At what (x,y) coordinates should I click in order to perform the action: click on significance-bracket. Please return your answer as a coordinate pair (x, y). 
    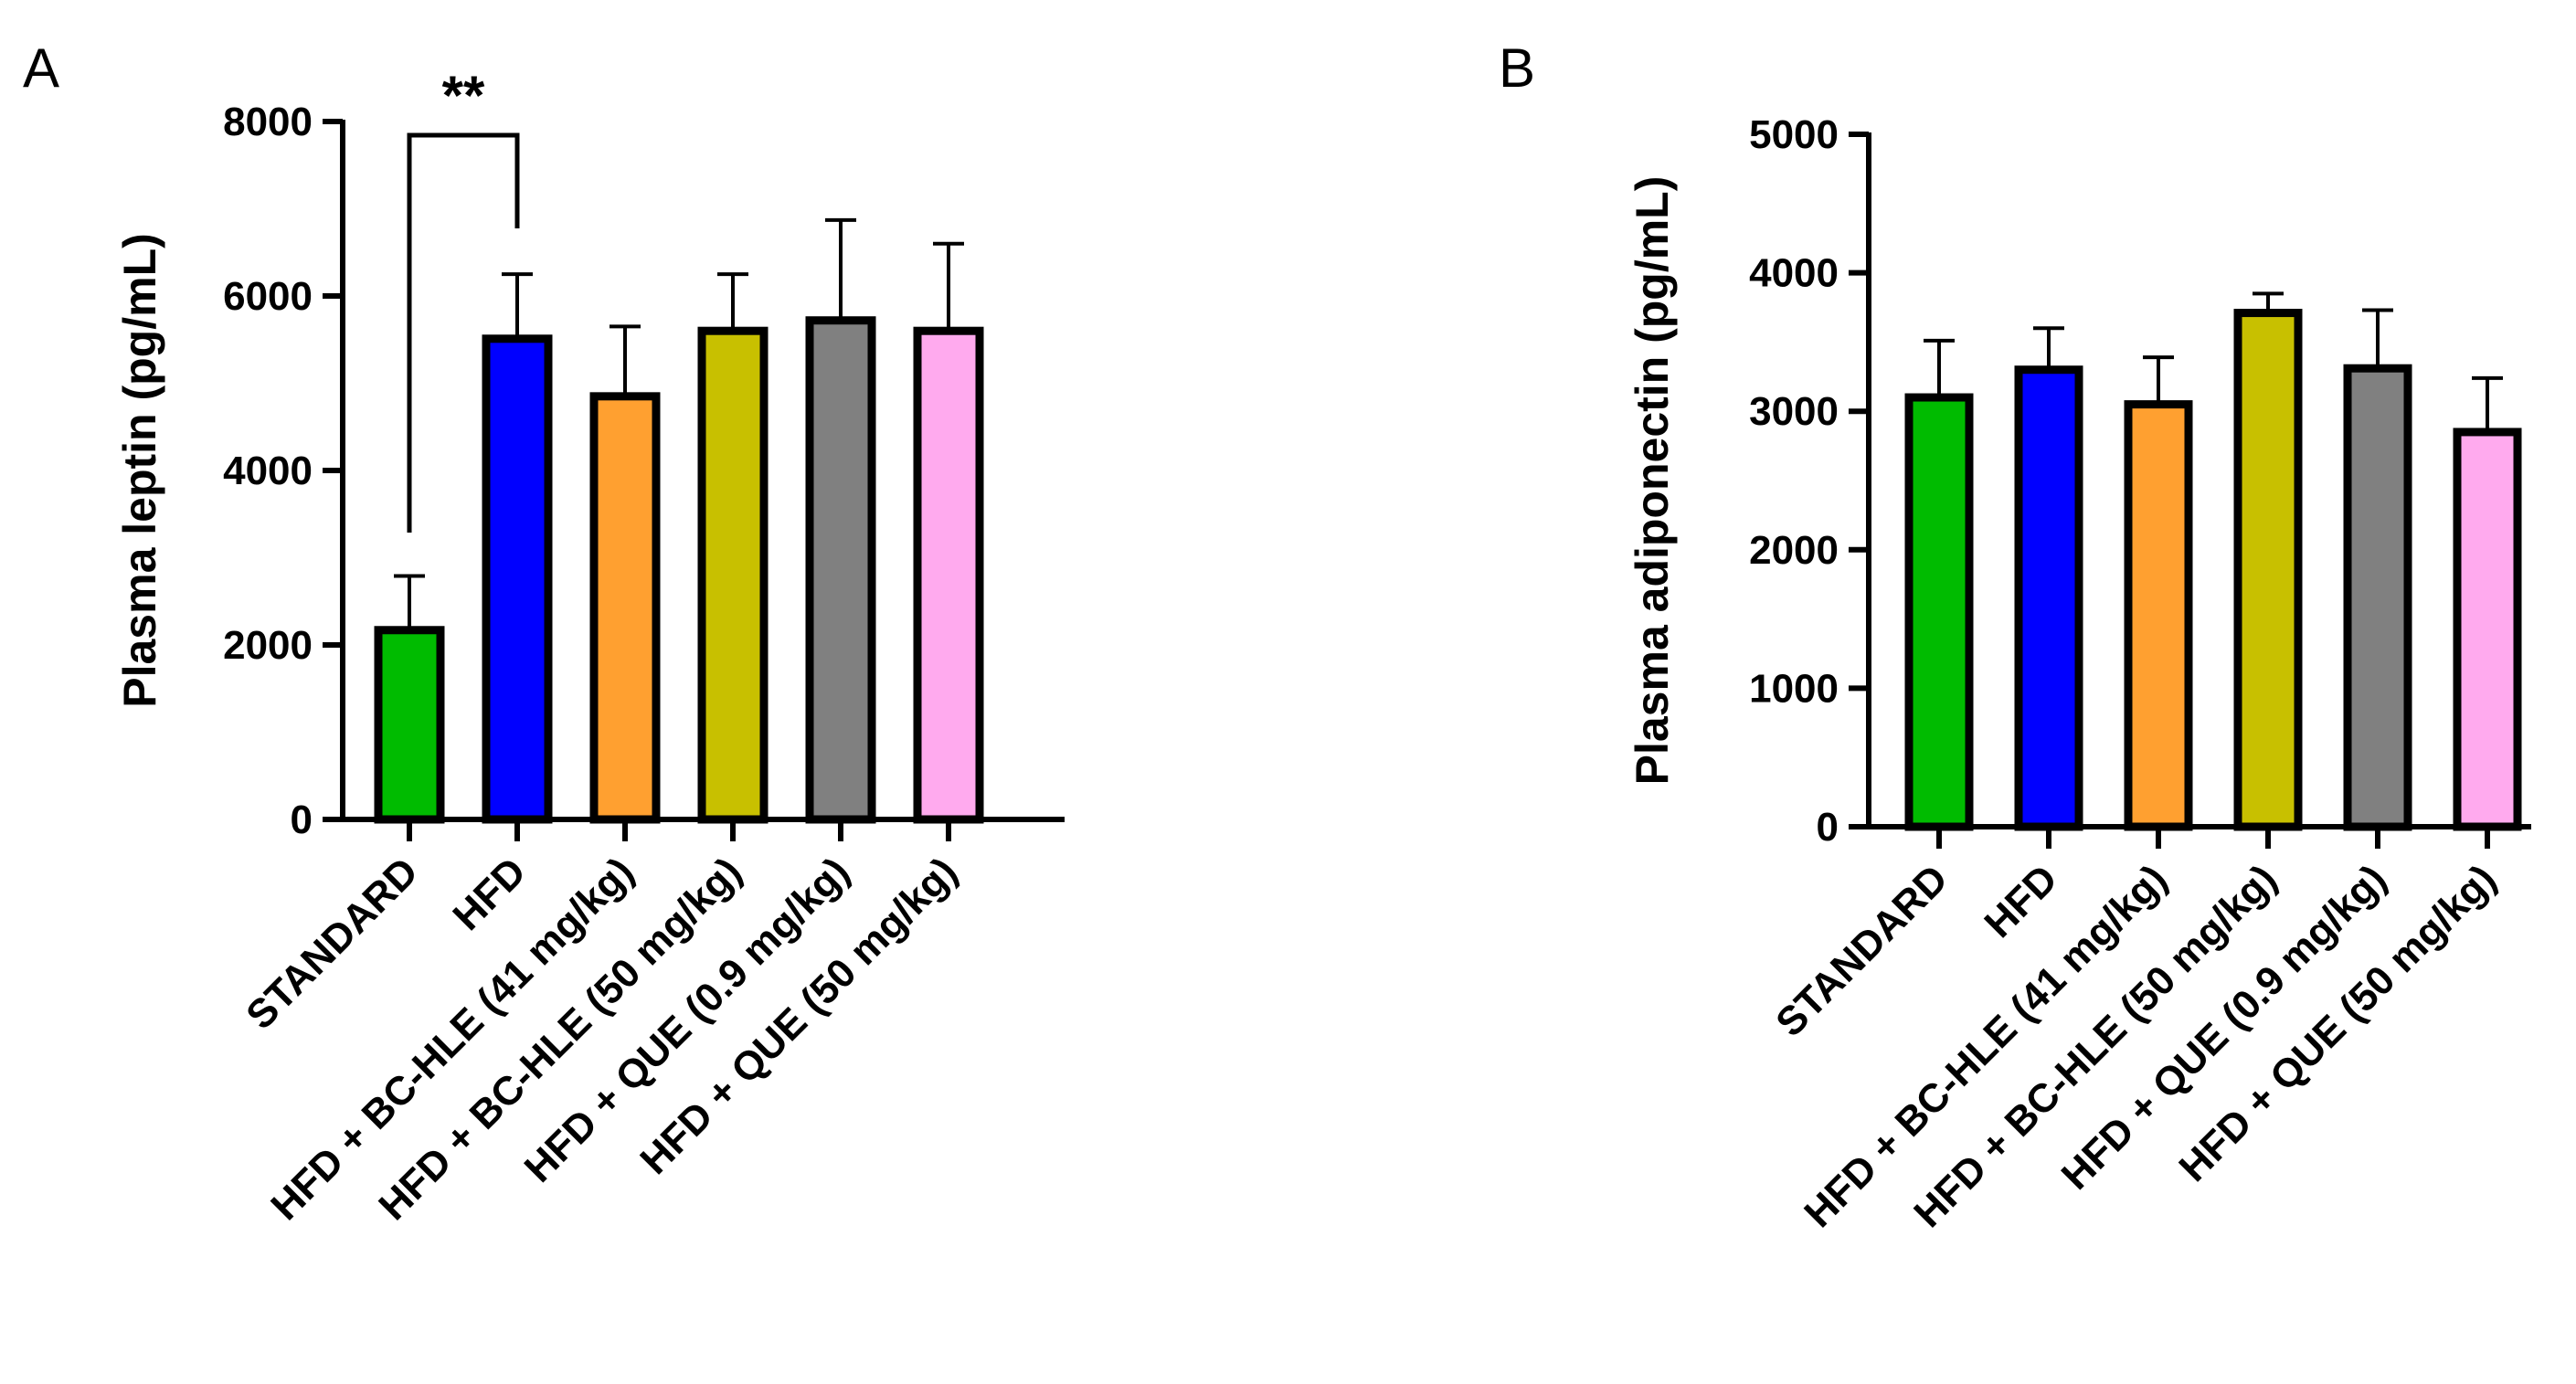
    Looking at the image, I should click on (463, 332).